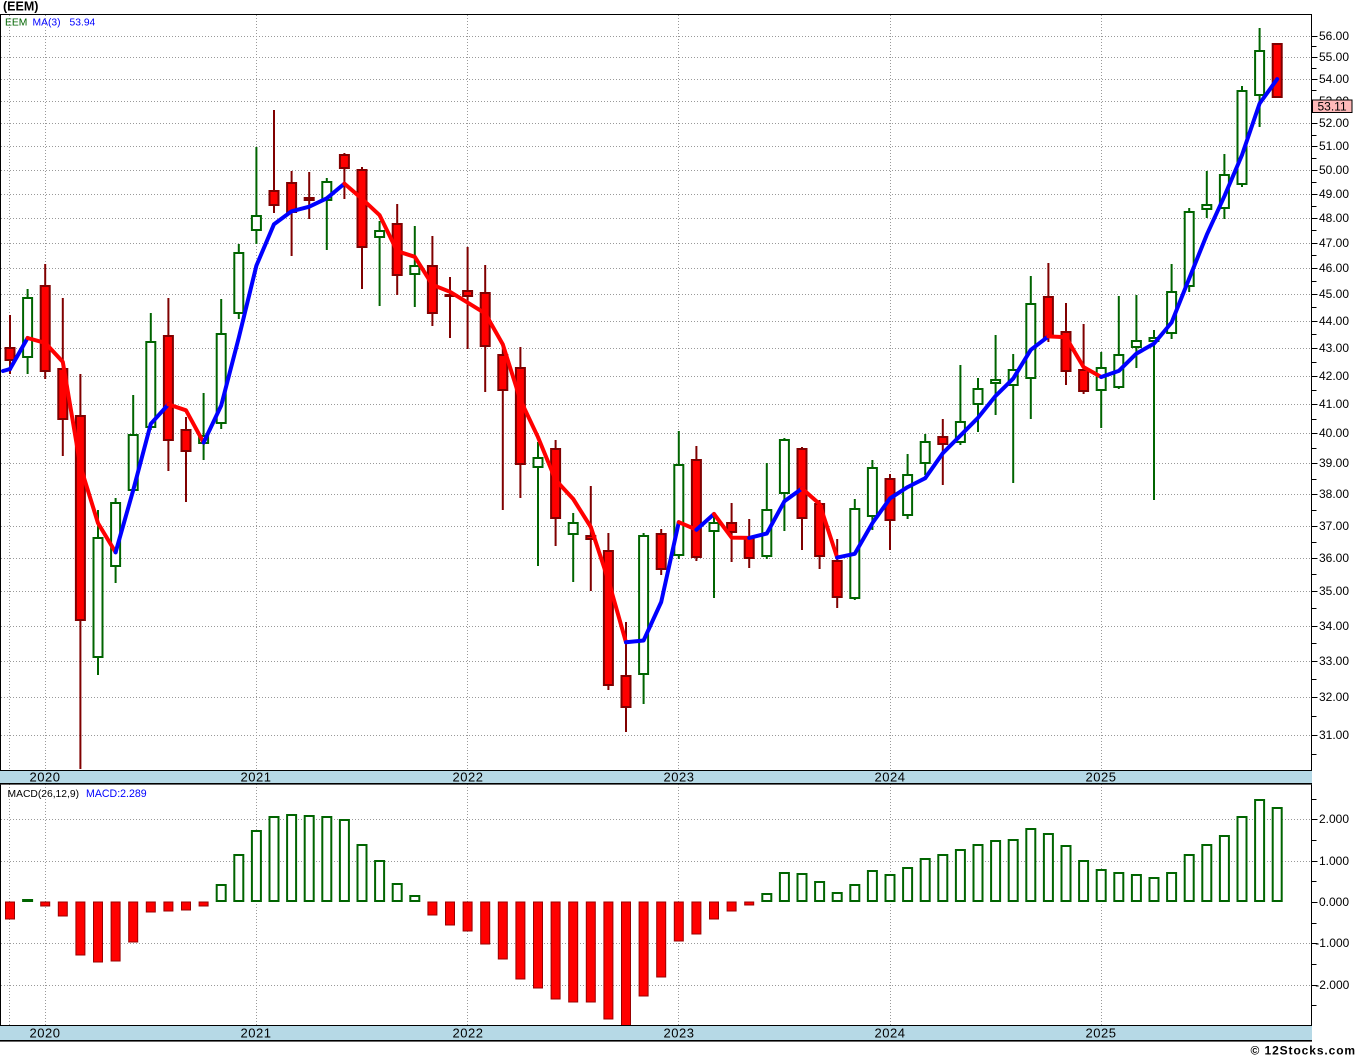 The width and height of the screenshot is (1360, 1056). I want to click on svg-text: 38.00, so click(1334, 494).